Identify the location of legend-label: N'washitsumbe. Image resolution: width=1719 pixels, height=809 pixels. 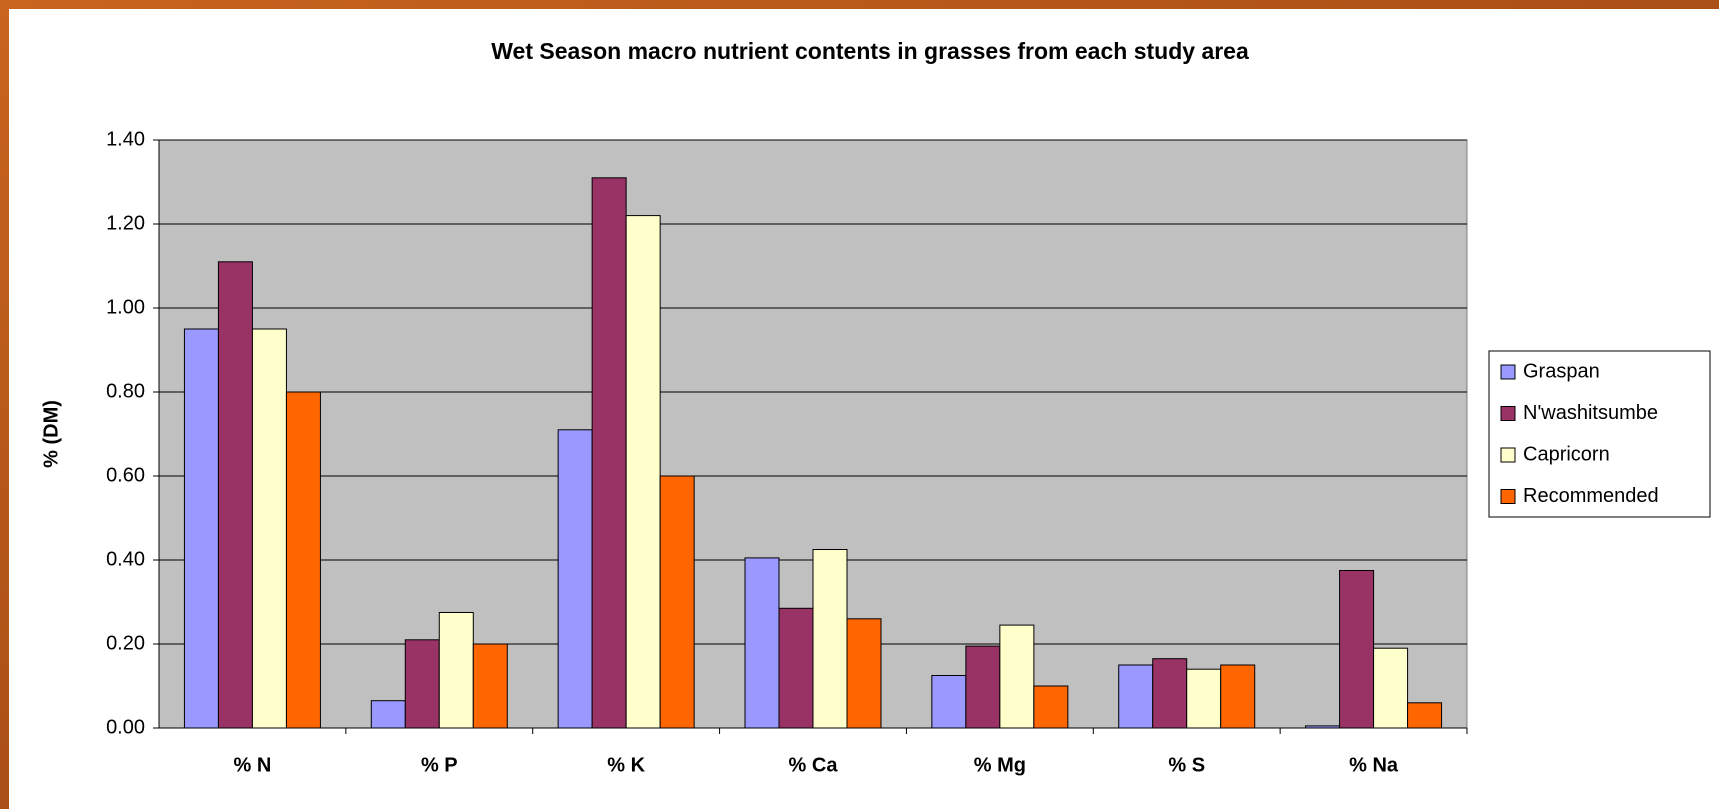
(1590, 413).